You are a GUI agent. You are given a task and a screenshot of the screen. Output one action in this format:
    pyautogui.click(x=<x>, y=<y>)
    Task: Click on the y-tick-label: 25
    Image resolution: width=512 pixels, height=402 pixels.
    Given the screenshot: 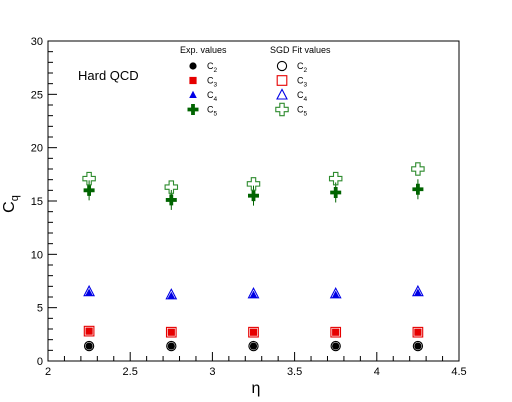 What is the action you would take?
    pyautogui.click(x=37, y=95)
    